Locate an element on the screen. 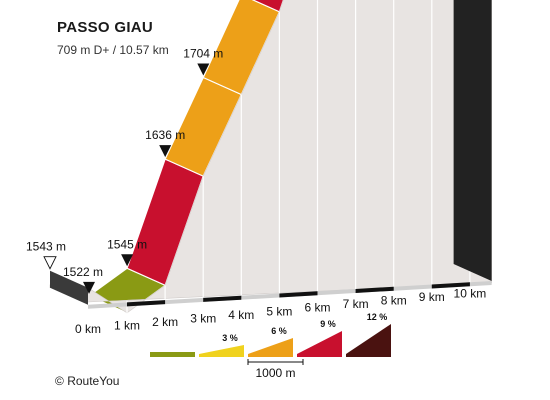  x-tick-label-8: 8 km is located at coordinates (394, 301).